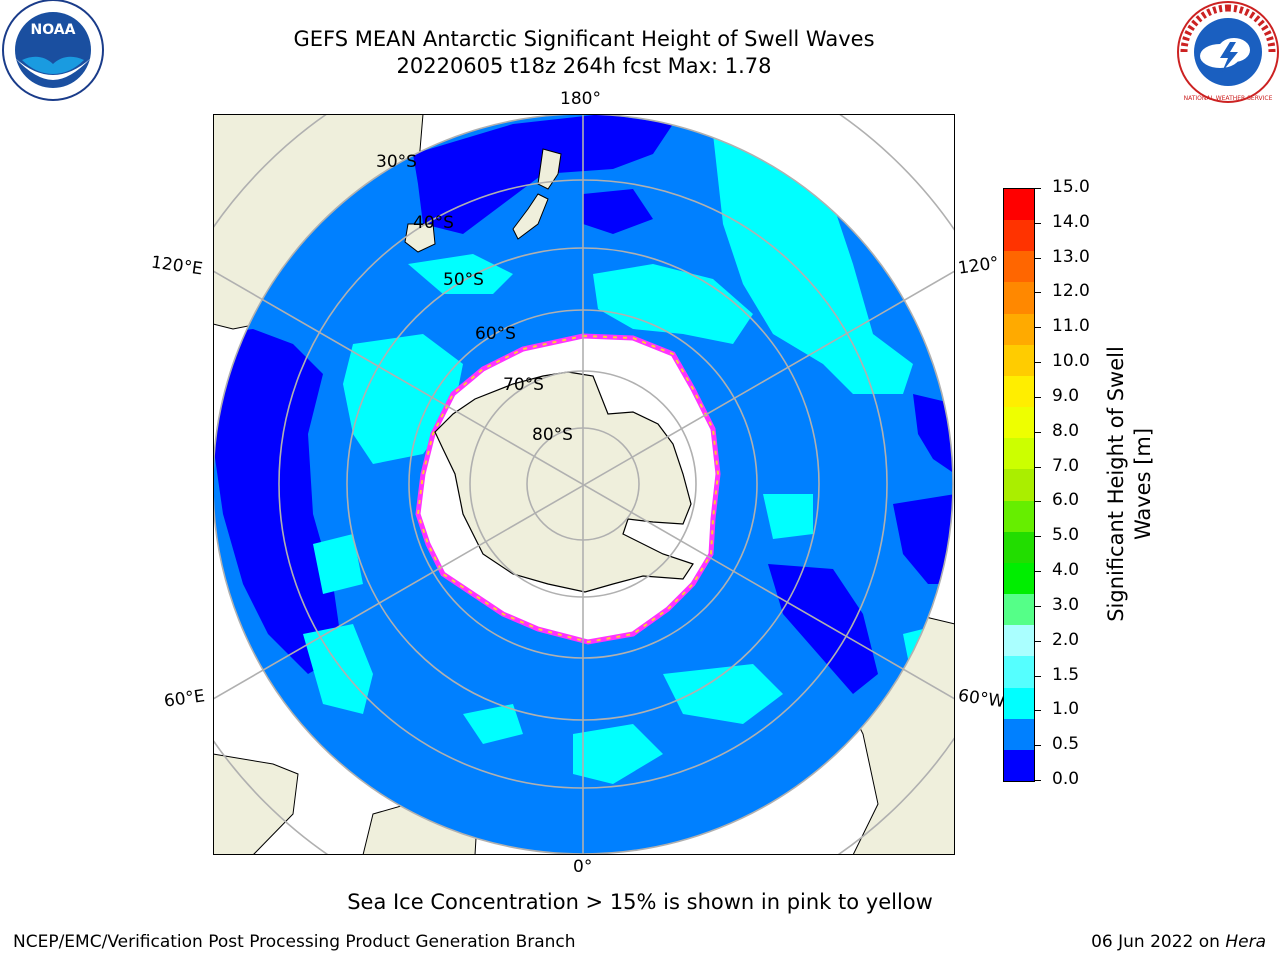  I want to click on lat-label-40s: 40°S, so click(433, 223).